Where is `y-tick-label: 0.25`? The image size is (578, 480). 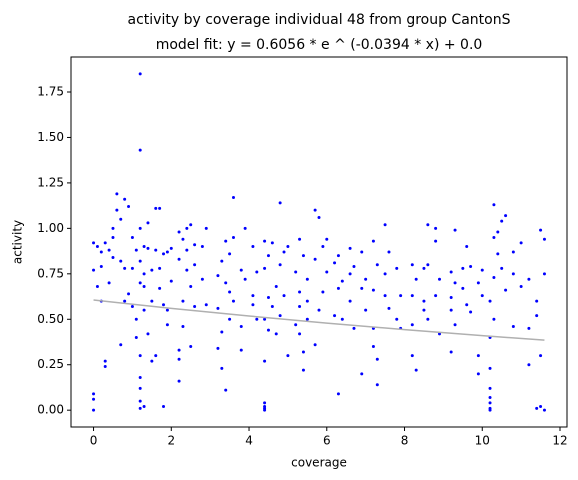
y-tick-label: 0.25 is located at coordinates (50, 364).